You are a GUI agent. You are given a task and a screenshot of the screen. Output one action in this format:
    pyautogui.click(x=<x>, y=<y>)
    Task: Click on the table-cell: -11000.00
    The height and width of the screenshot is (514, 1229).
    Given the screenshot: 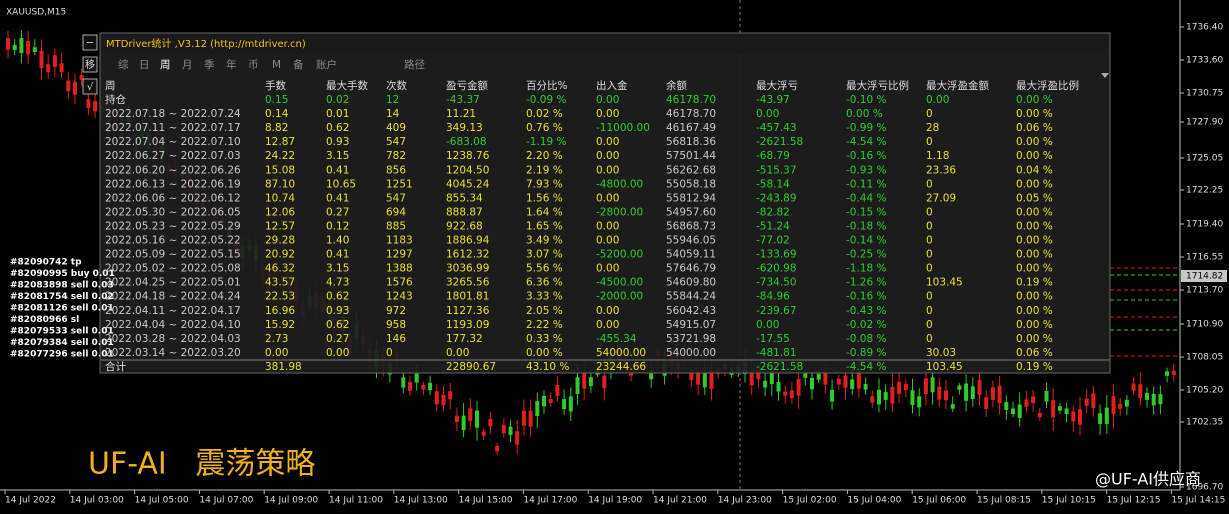 What is the action you would take?
    pyautogui.click(x=623, y=128)
    